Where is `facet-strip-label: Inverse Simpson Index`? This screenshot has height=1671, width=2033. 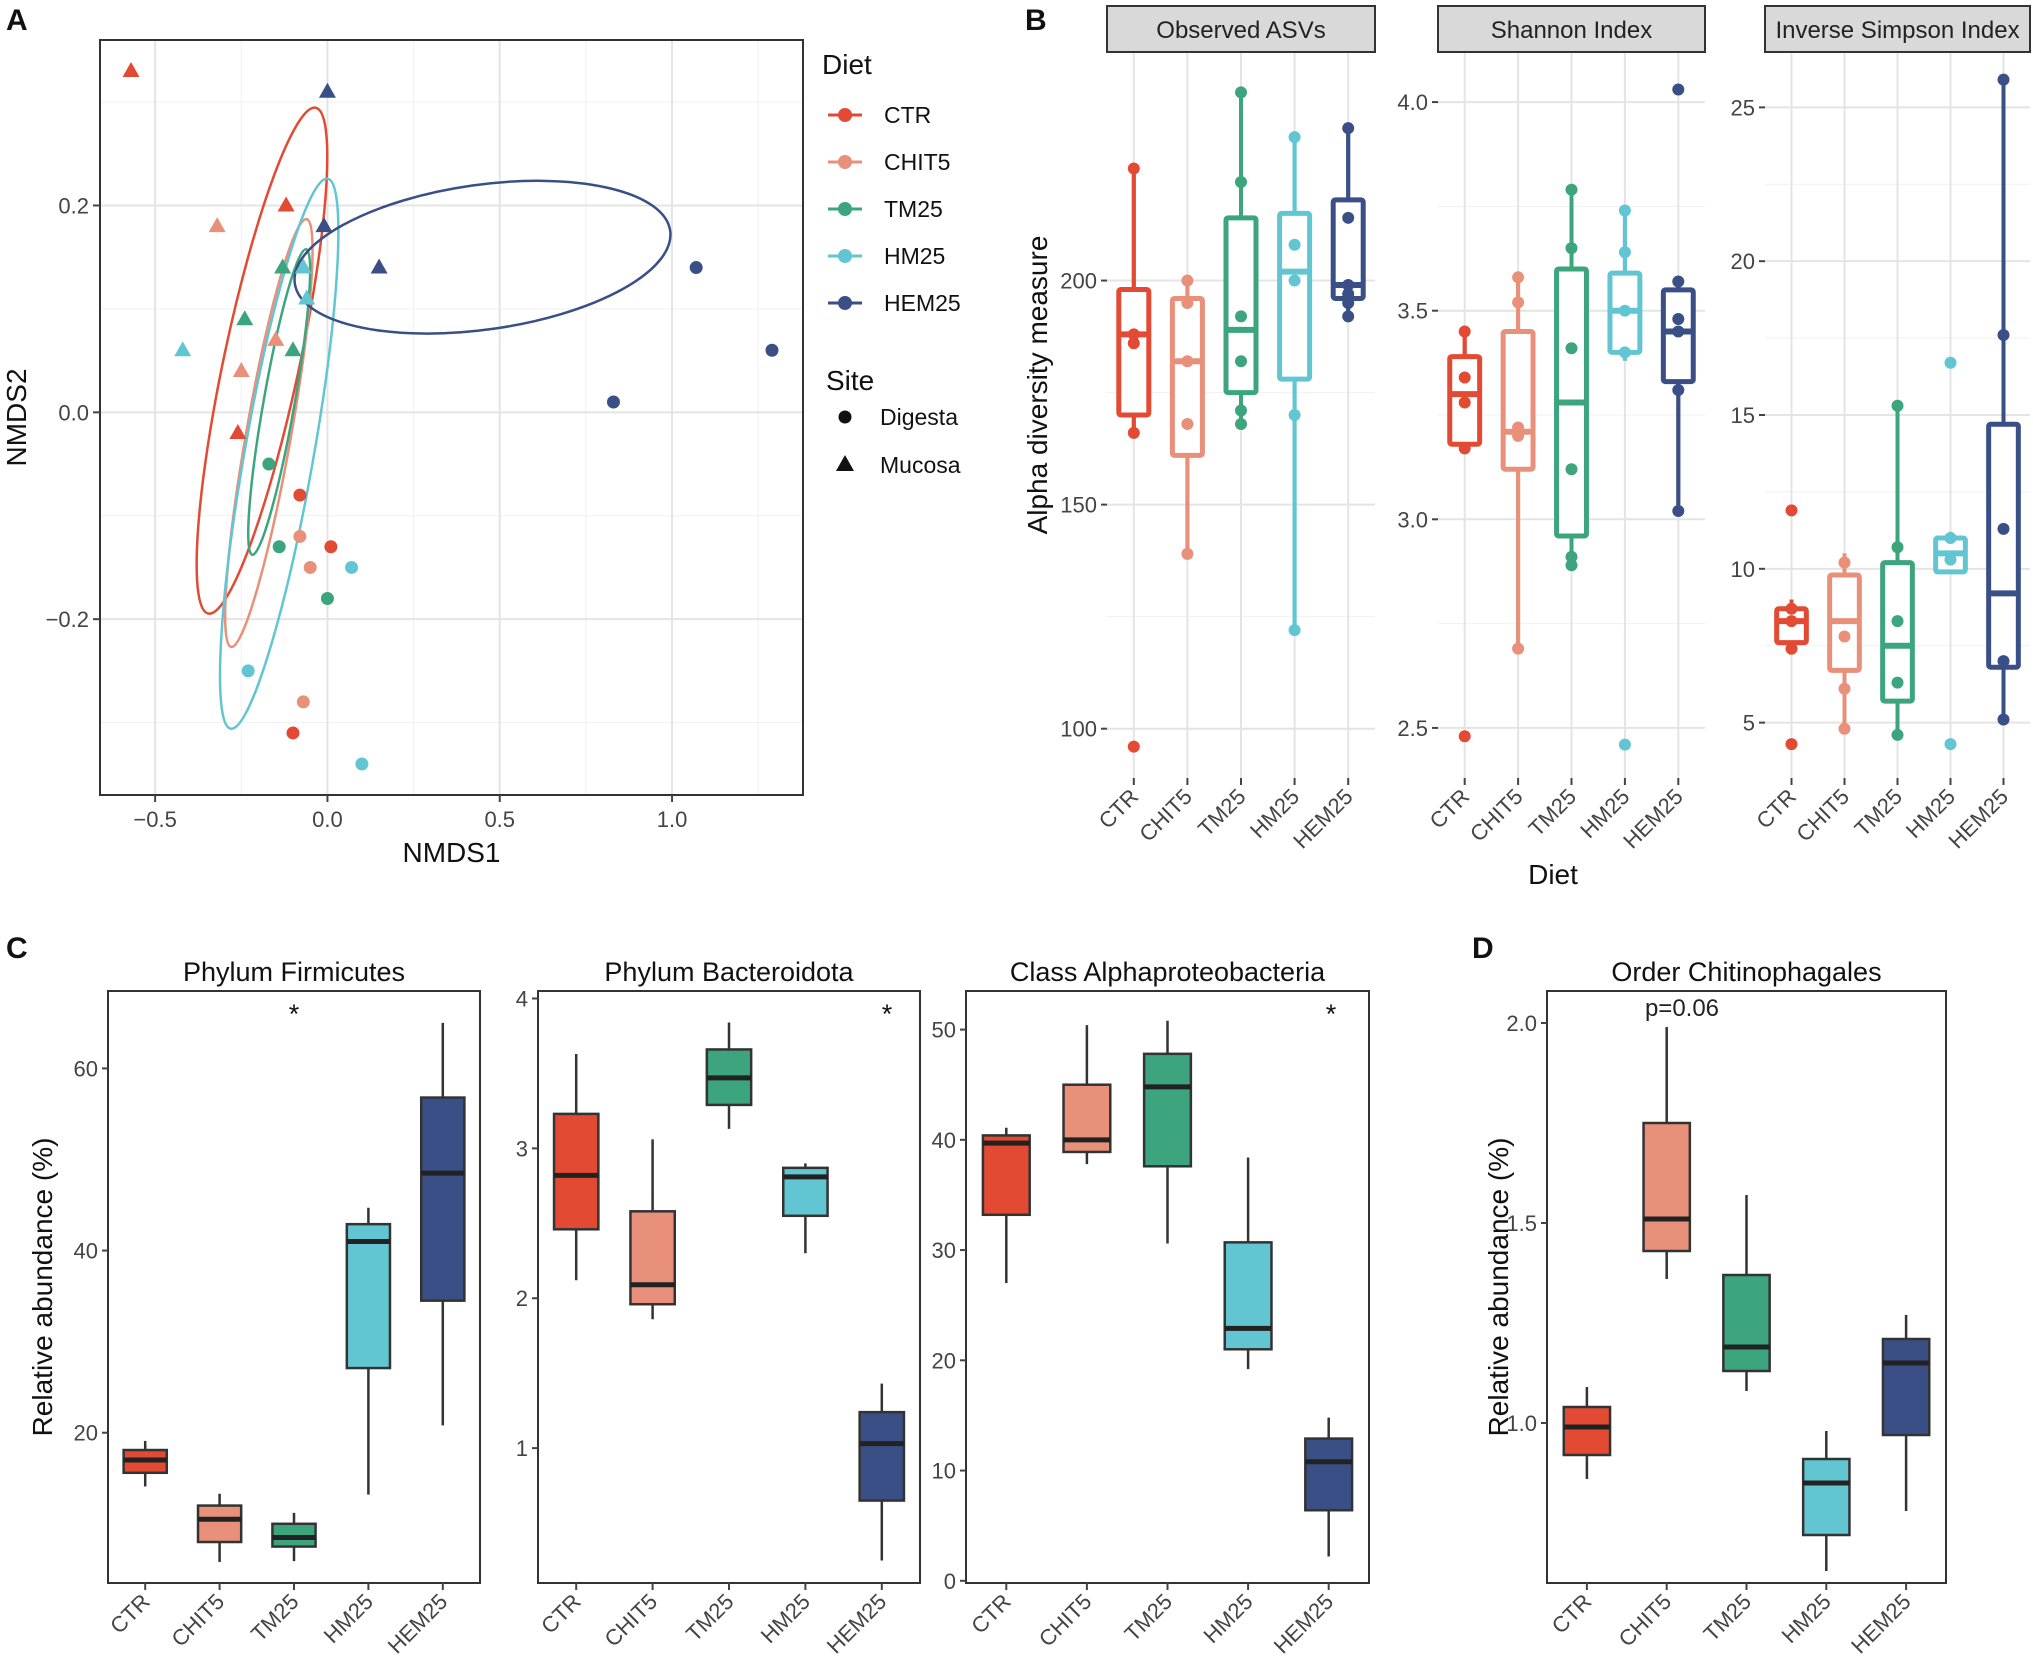
facet-strip-label: Inverse Simpson Index is located at coordinates (1897, 30).